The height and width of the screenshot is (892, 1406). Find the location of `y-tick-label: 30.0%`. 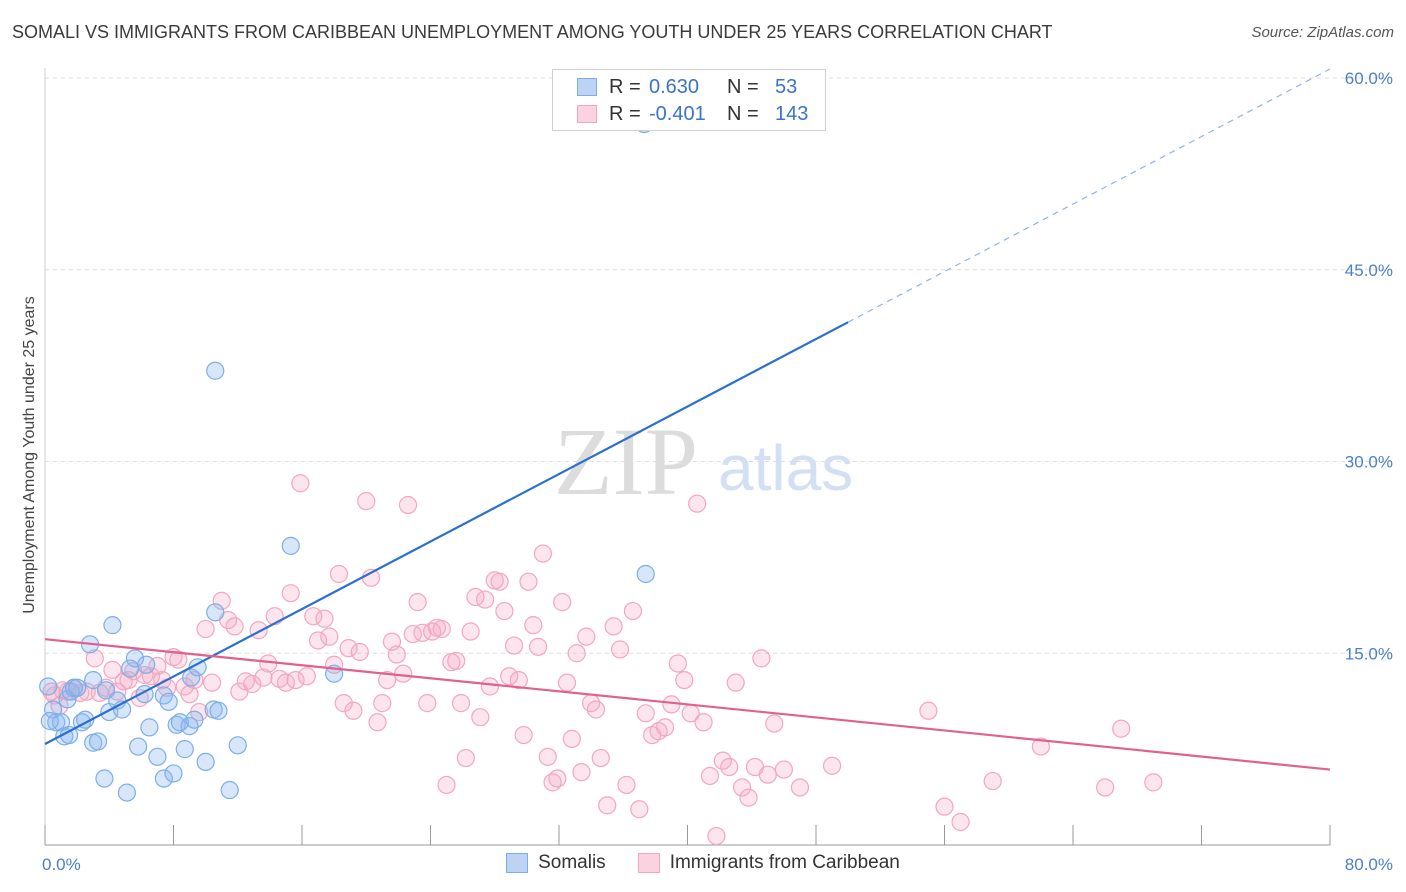

y-tick-label: 30.0% is located at coordinates (1369, 462).